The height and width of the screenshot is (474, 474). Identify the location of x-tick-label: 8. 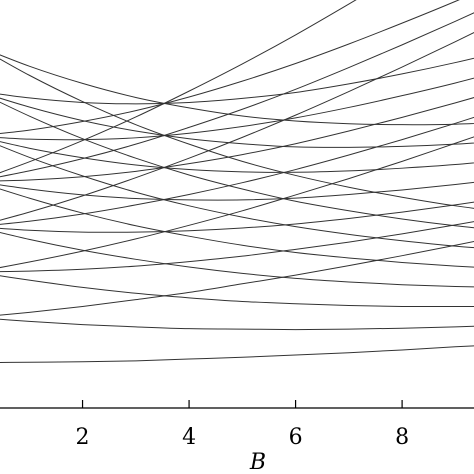
(402, 437).